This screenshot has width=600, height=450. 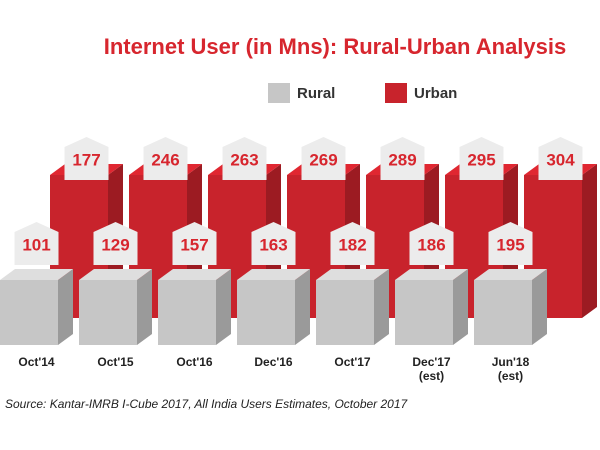 I want to click on value-label: 182, so click(x=352, y=244).